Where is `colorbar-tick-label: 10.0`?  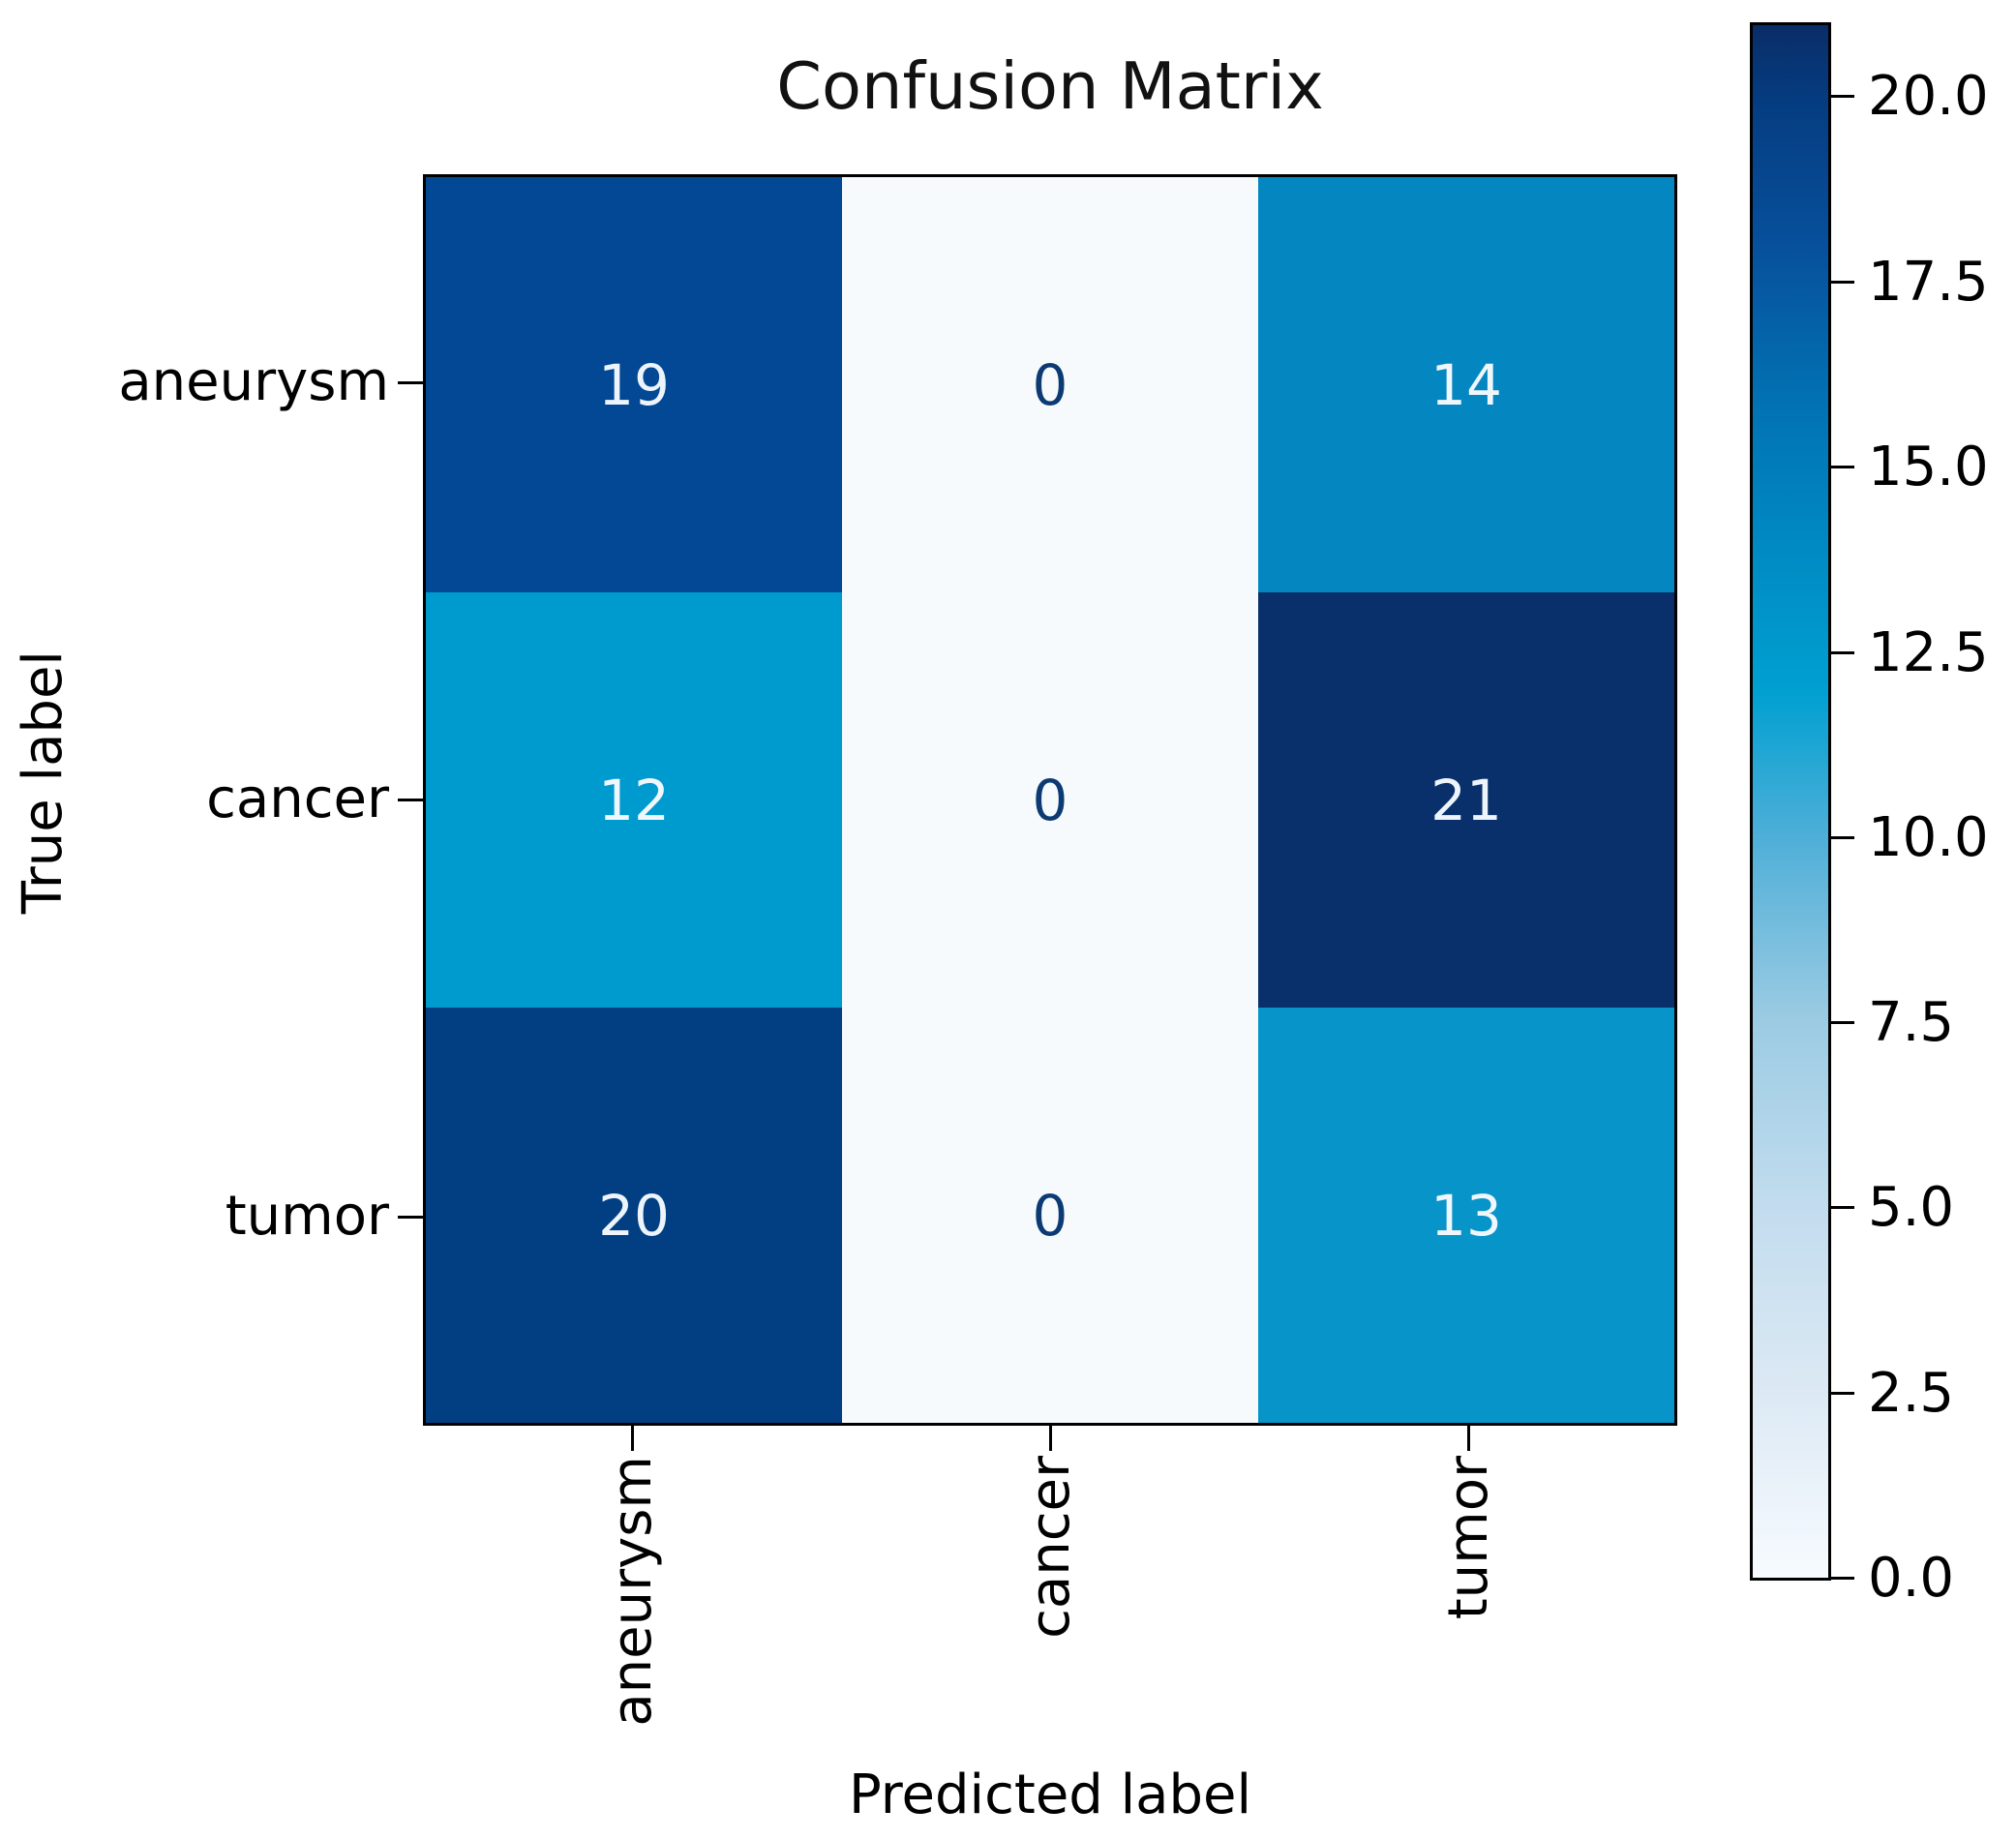 colorbar-tick-label: 10.0 is located at coordinates (1928, 837).